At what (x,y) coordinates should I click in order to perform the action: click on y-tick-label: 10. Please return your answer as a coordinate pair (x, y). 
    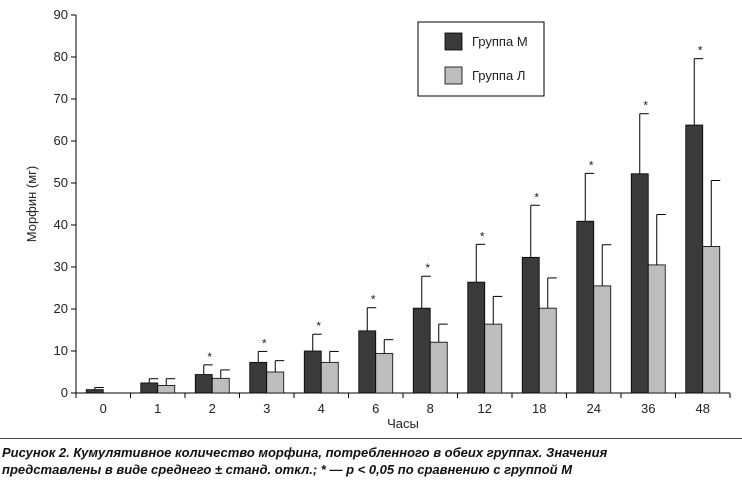
    Looking at the image, I should click on (61, 350).